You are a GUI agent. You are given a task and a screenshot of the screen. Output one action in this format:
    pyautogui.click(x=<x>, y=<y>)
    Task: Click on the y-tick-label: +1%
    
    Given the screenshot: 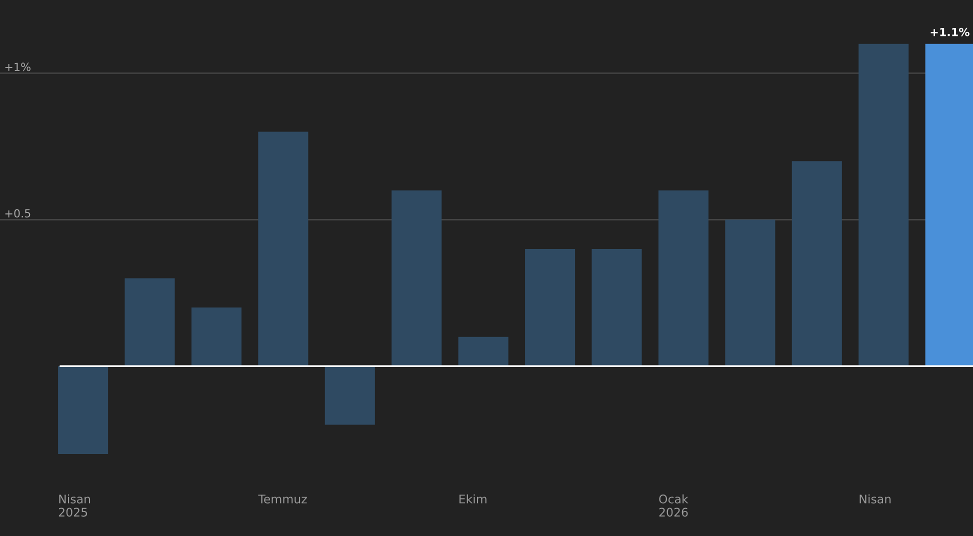 What is the action you would take?
    pyautogui.click(x=17, y=67)
    